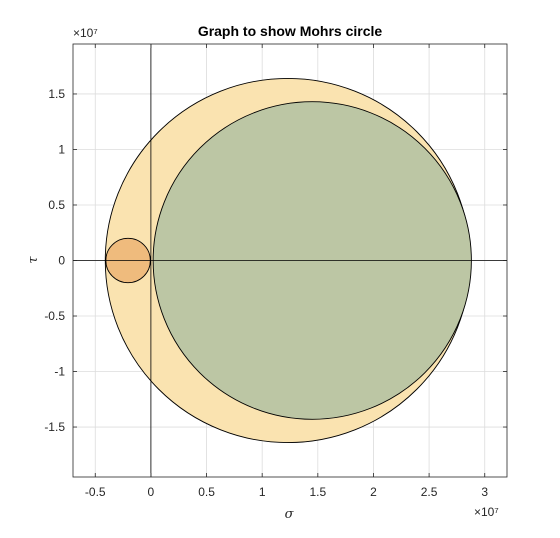 The image size is (560, 538). Describe the element at coordinates (33, 260) in the screenshot. I see `y-axis-label: τ` at that location.